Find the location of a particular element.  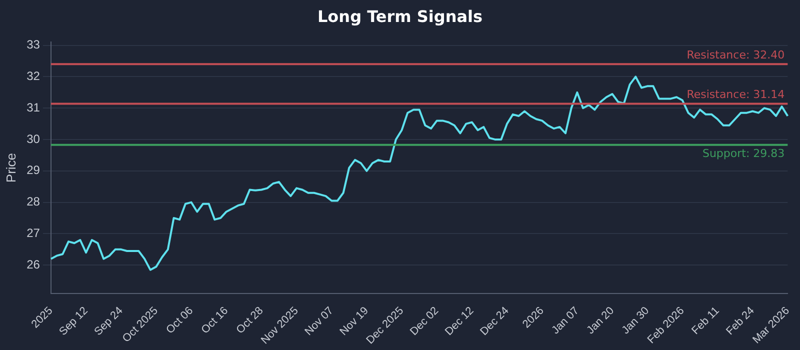

y-tick-label: 28 is located at coordinates (33, 201).